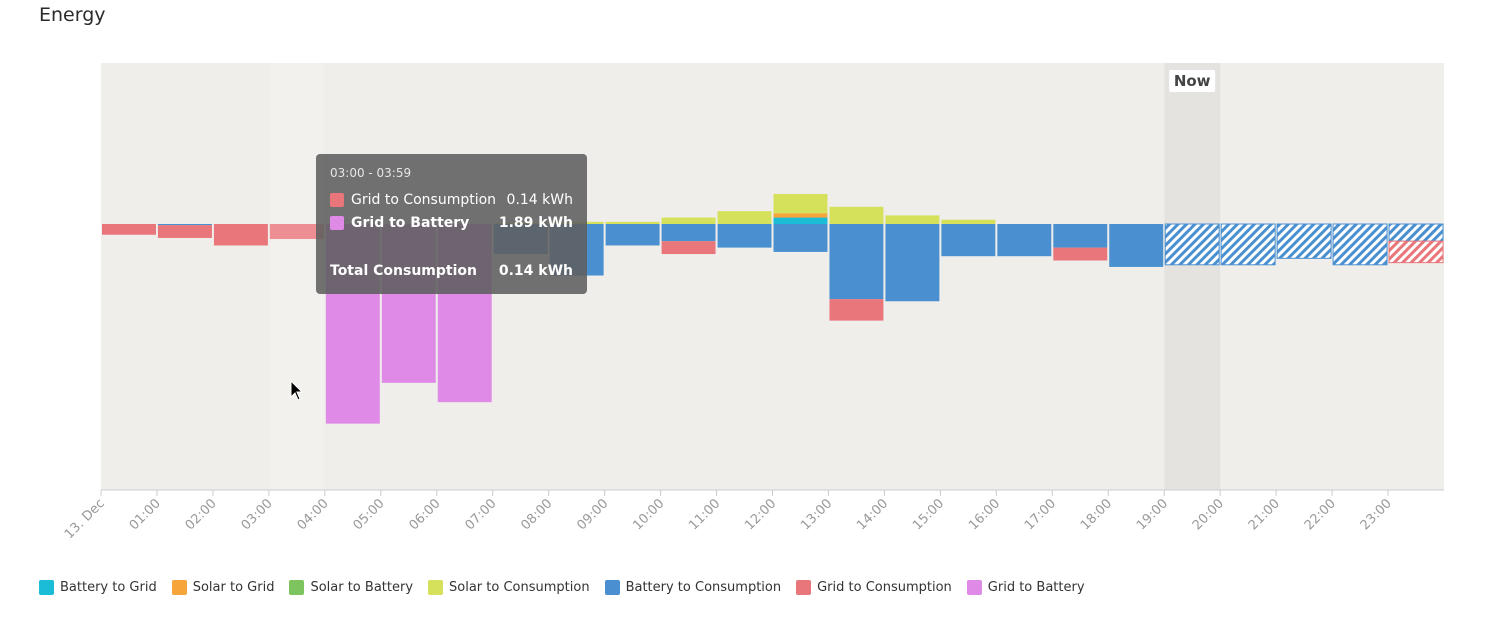  I want to click on x-tick-label: 19:00, so click(1152, 514).